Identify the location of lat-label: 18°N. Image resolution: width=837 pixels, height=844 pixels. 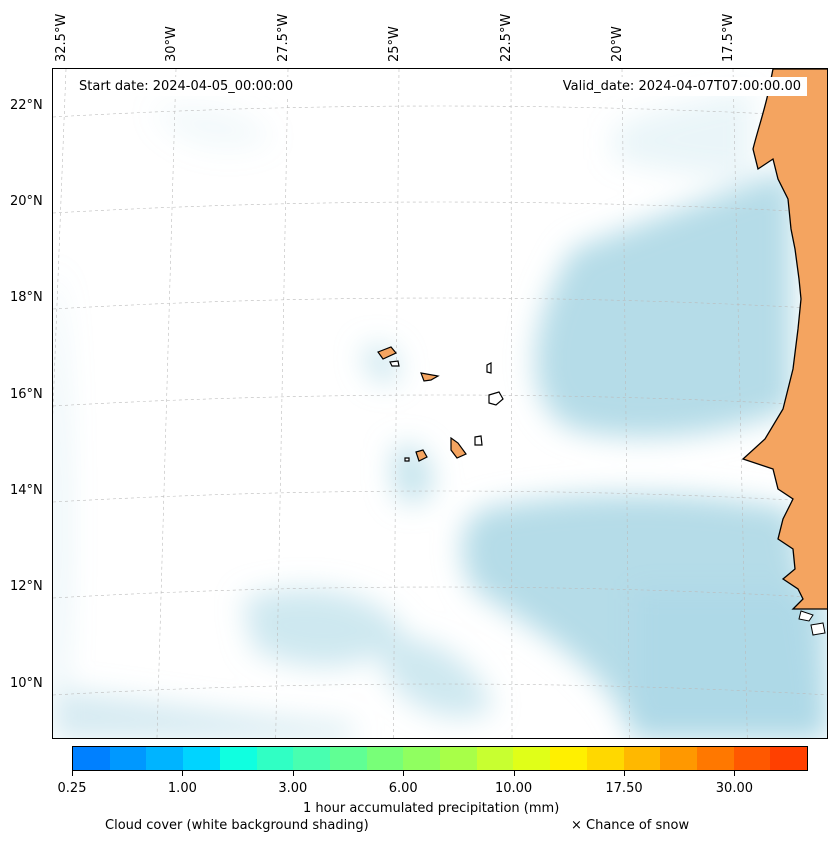
(26, 297).